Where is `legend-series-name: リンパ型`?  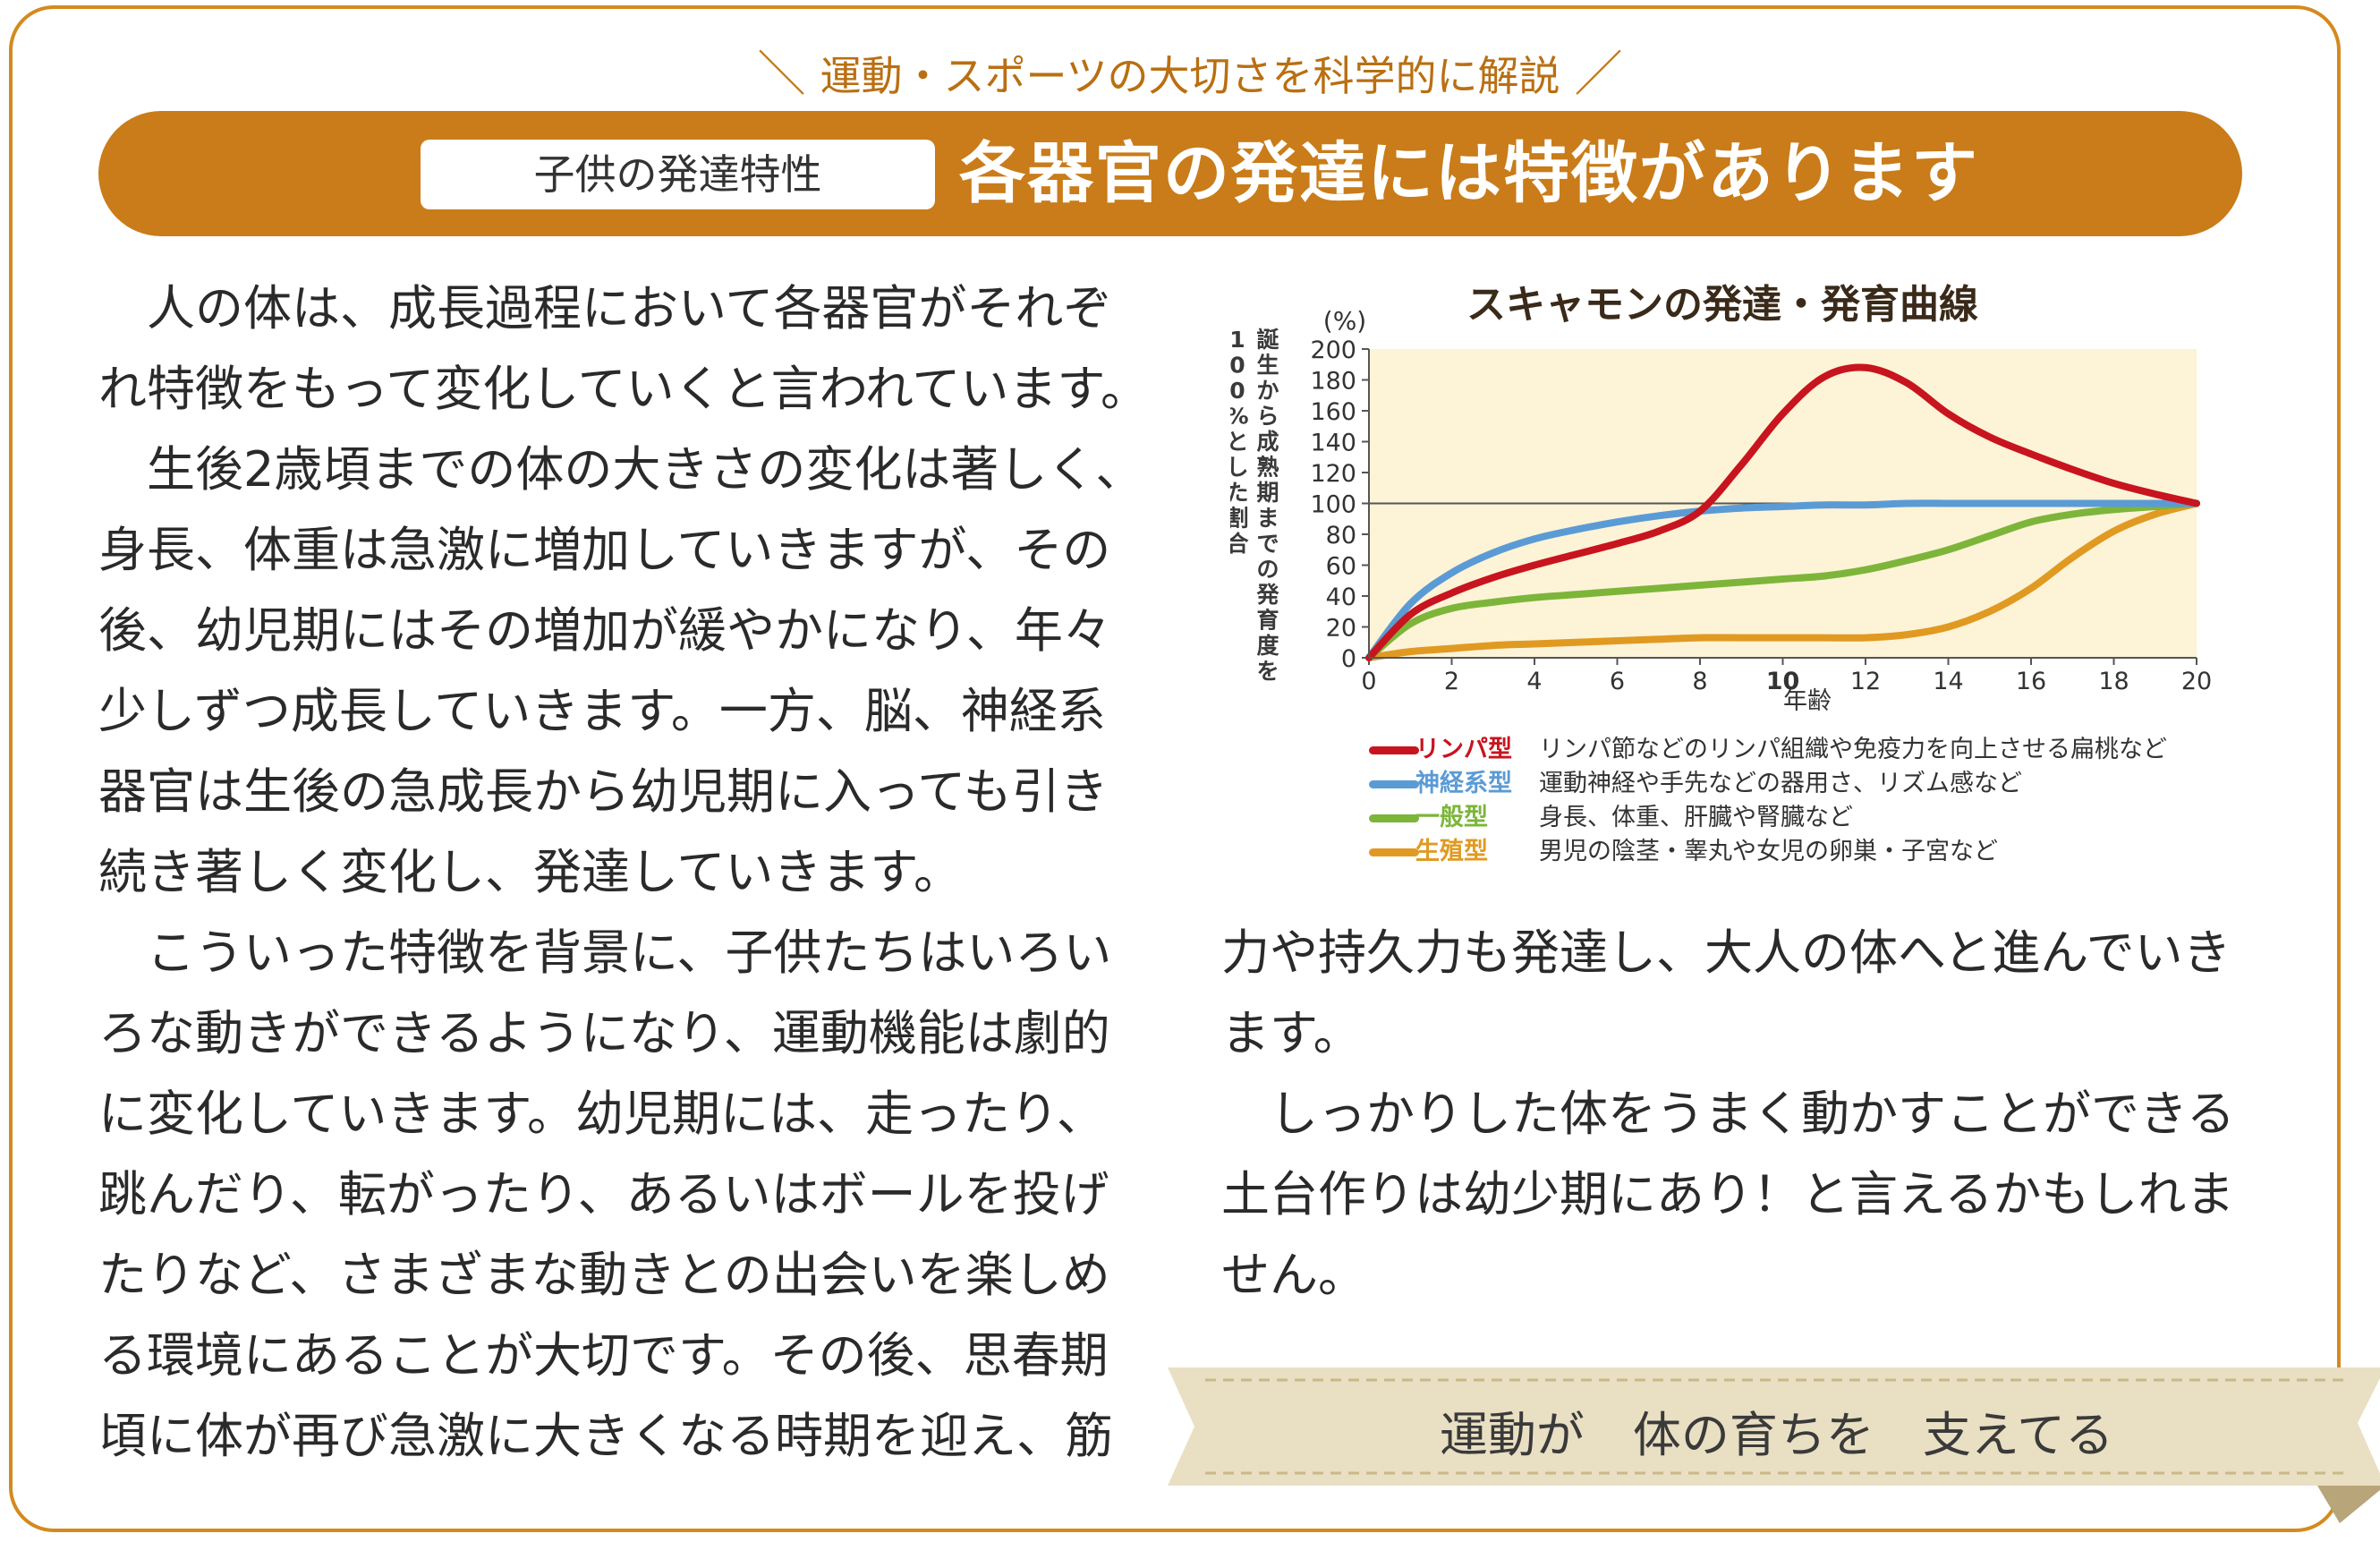
legend-series-name: リンパ型 is located at coordinates (1463, 750).